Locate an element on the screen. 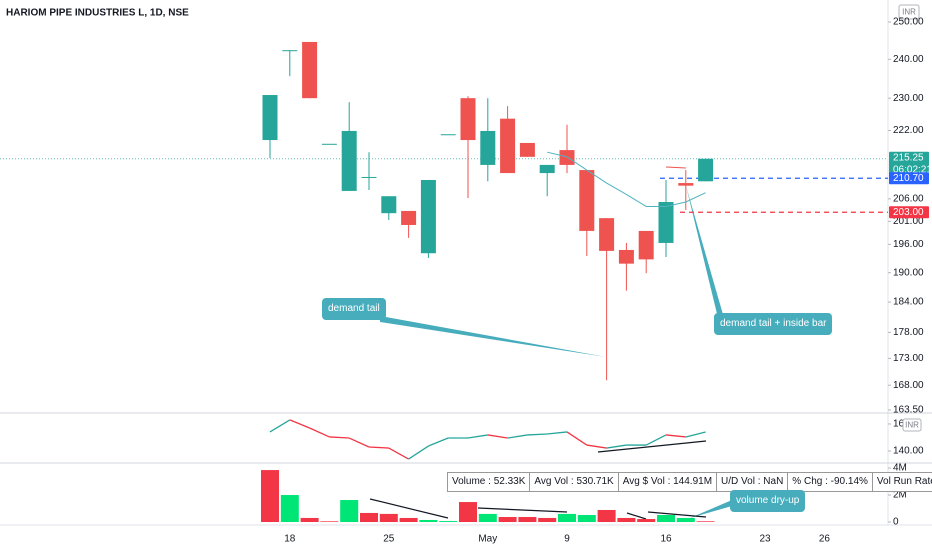  annotation: demand tail + inside bar is located at coordinates (773, 324).